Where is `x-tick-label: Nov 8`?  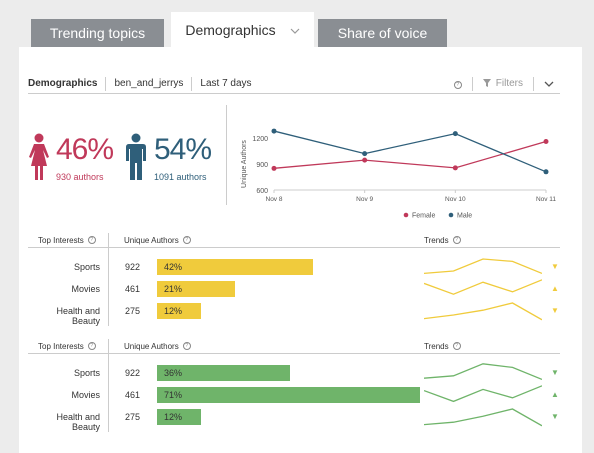 x-tick-label: Nov 8 is located at coordinates (274, 199).